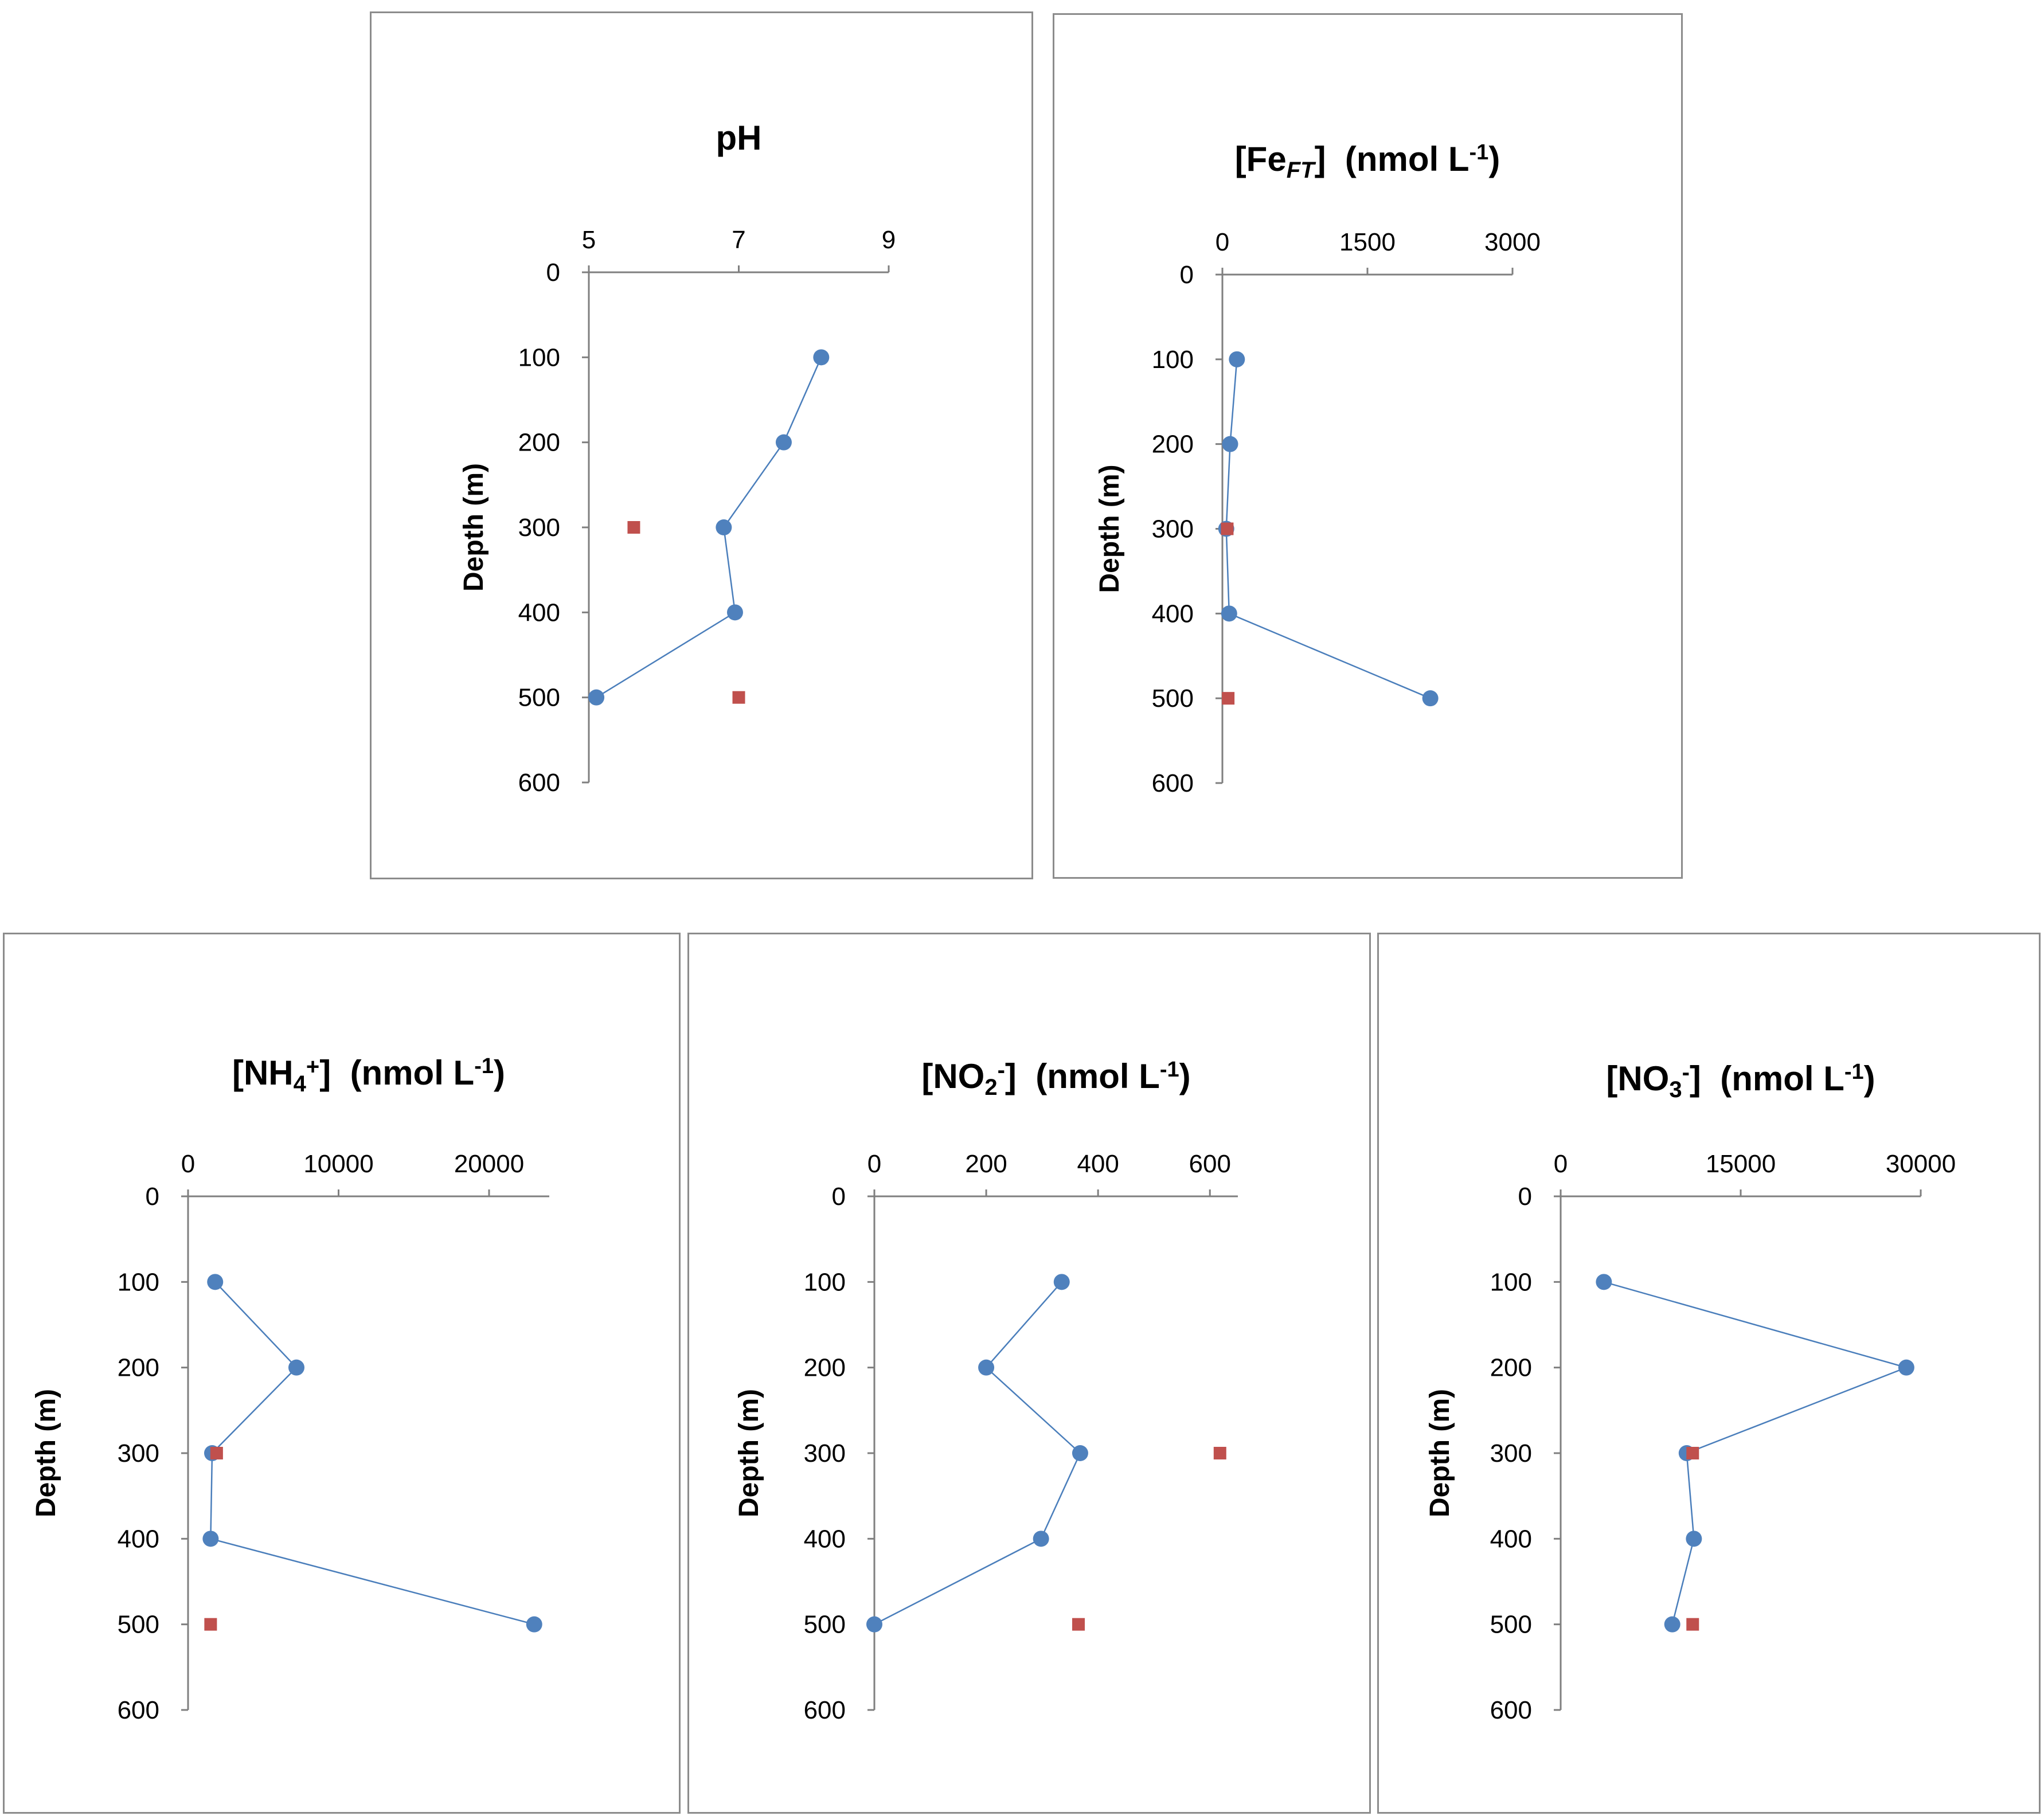  What do you see at coordinates (338, 1164) in the screenshot?
I see `x-tick-label: 10000` at bounding box center [338, 1164].